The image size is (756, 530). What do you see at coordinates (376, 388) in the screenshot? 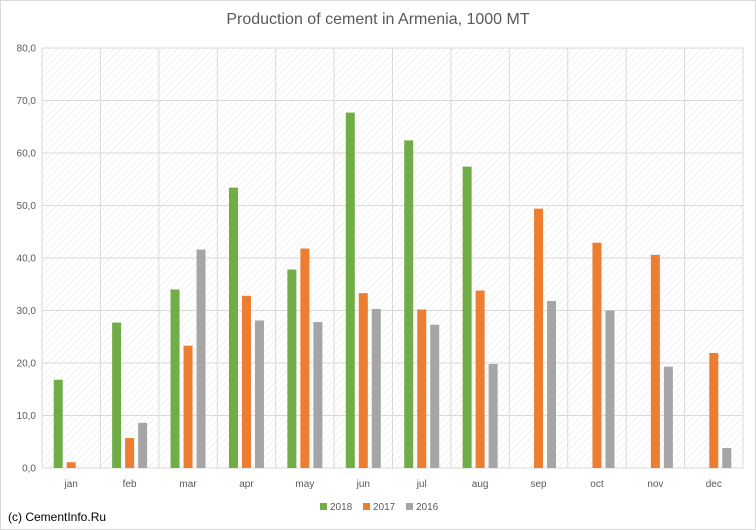
I see `bar-2016-jun` at bounding box center [376, 388].